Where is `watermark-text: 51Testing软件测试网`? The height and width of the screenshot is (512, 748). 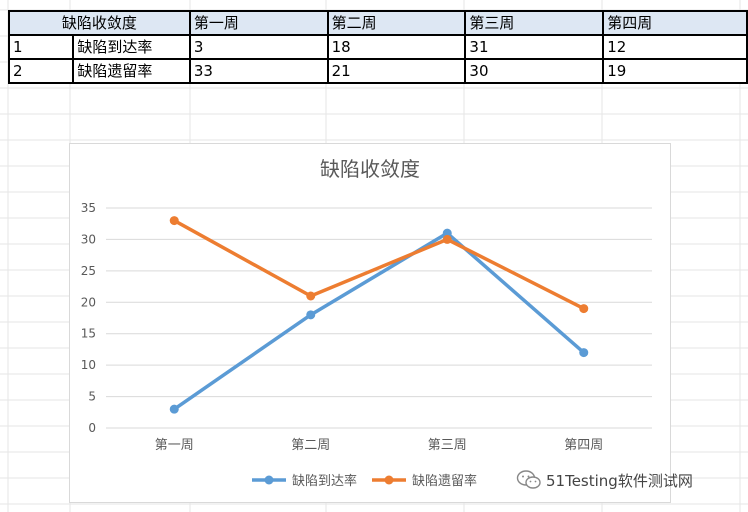 watermark-text: 51Testing软件测试网 is located at coordinates (619, 480).